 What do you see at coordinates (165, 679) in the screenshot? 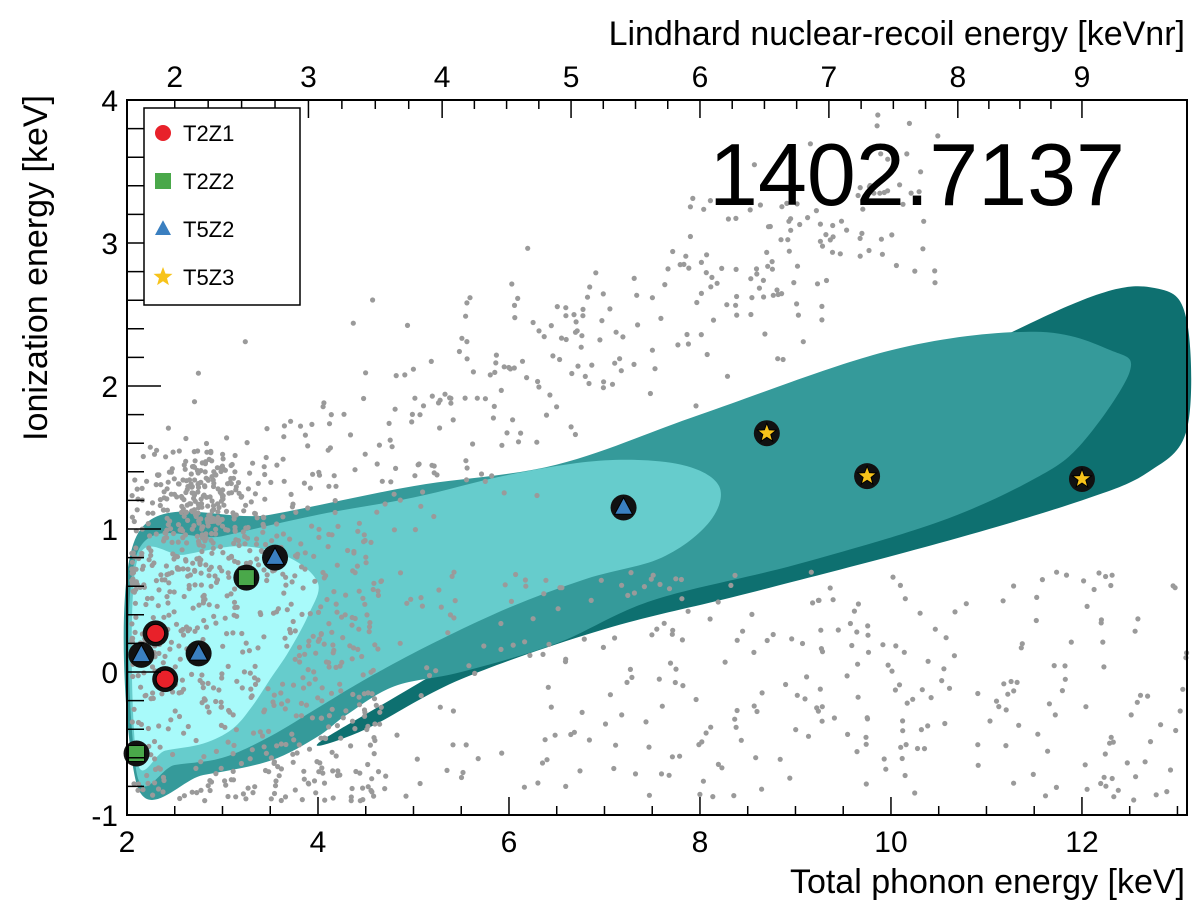
I see `event-point-circle` at bounding box center [165, 679].